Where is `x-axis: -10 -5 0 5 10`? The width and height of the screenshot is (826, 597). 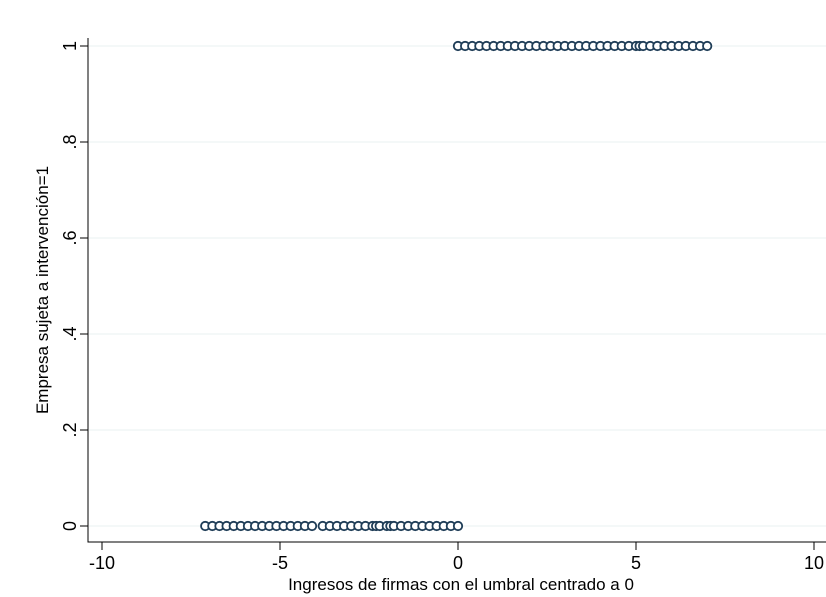 x-axis: -10 -5 0 5 10 is located at coordinates (457, 557).